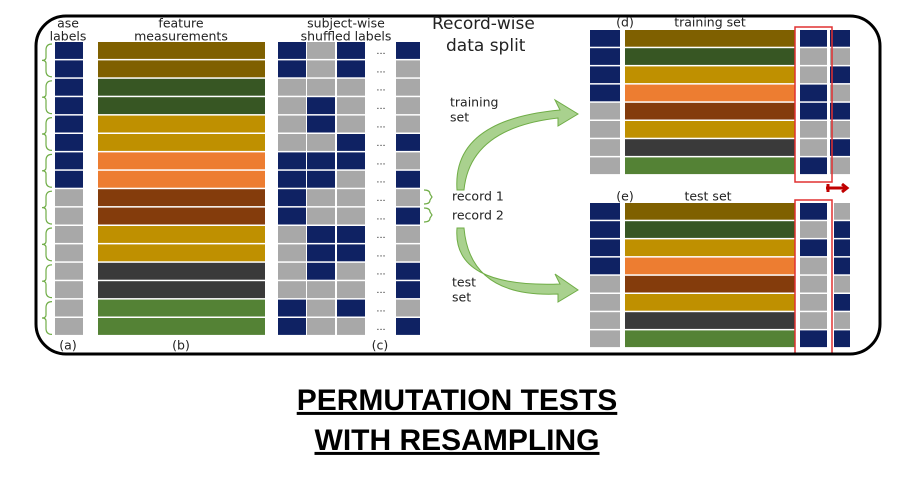 The height and width of the screenshot is (497, 915). Describe the element at coordinates (624, 196) in the screenshot. I see `panel-label: (e)` at that location.